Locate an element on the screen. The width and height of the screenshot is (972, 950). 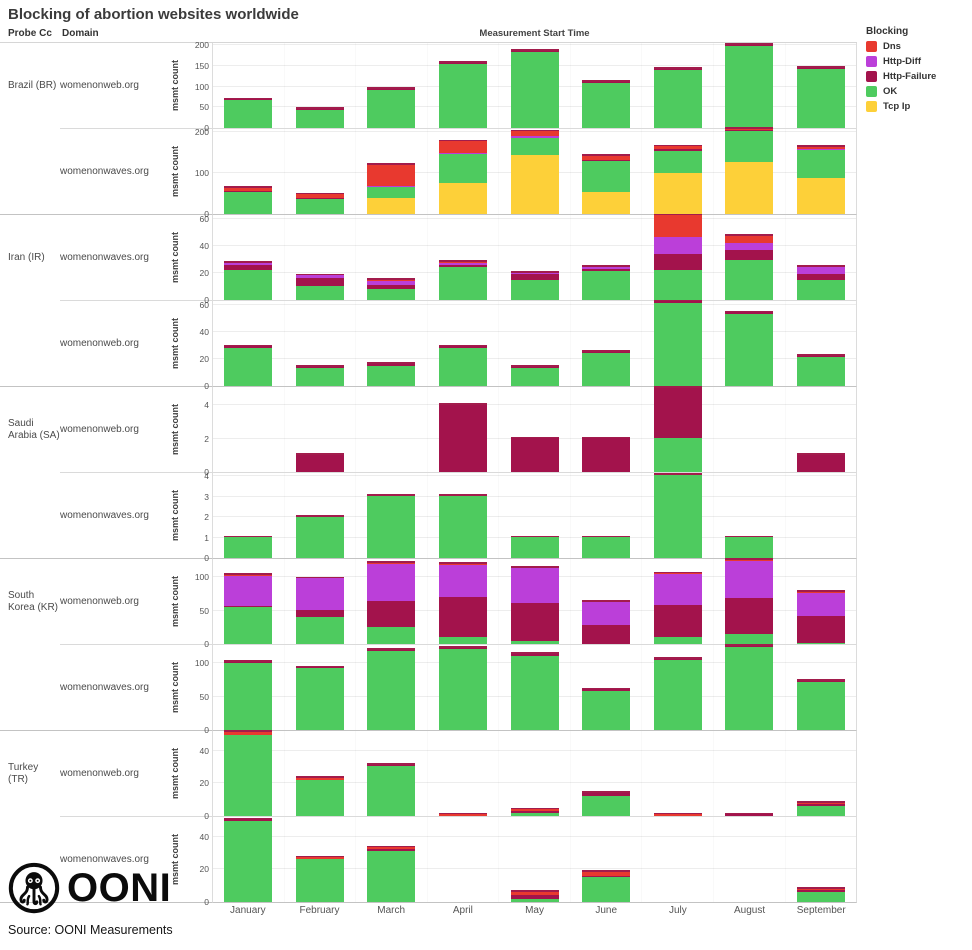
y-tick-label: 0 is located at coordinates (206, 300).